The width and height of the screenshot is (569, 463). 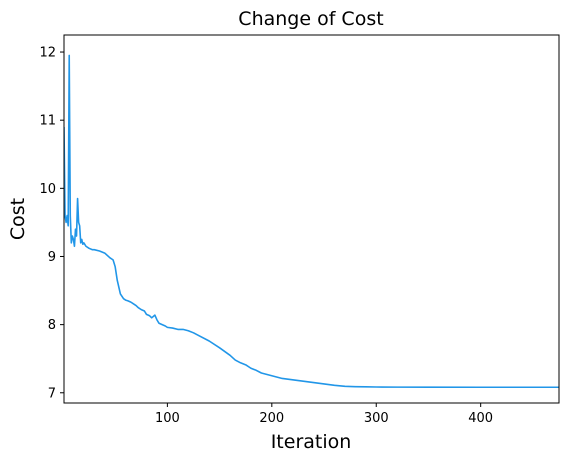 What do you see at coordinates (18, 219) in the screenshot?
I see `y-axis-label: Cost` at bounding box center [18, 219].